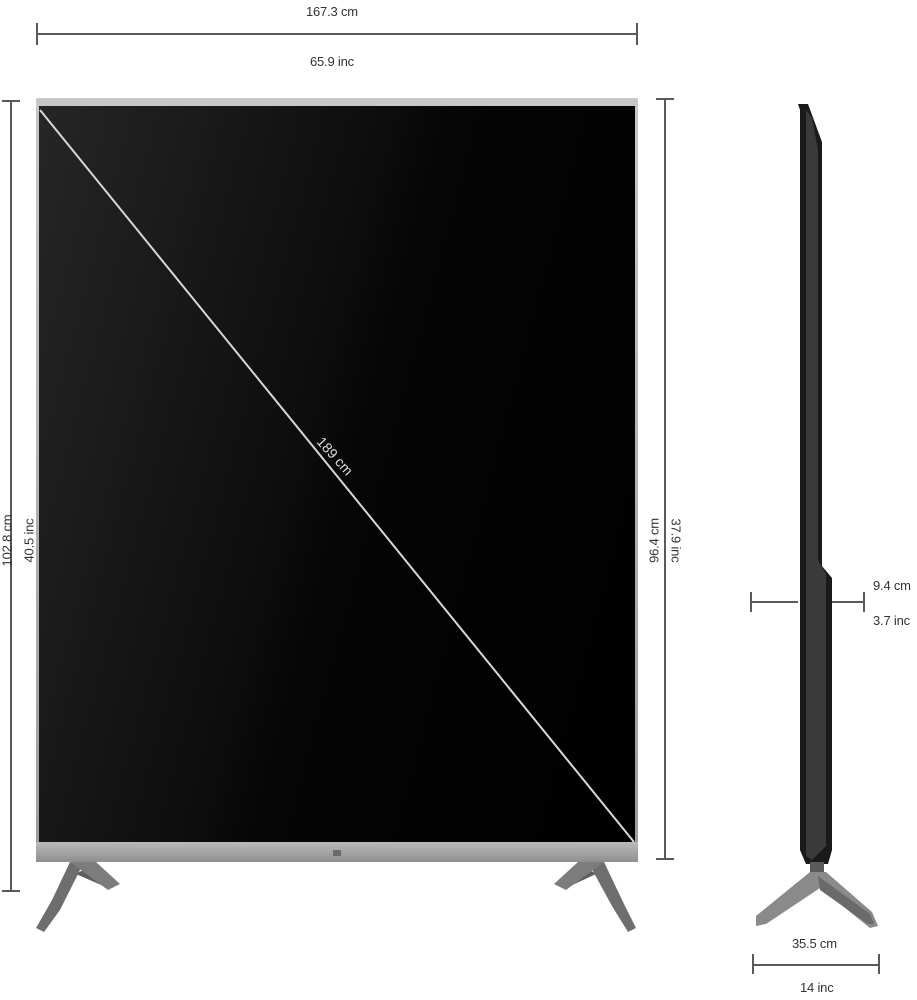 The image size is (917, 1000). Describe the element at coordinates (595, 897) in the screenshot. I see `right-stand-foot` at that location.